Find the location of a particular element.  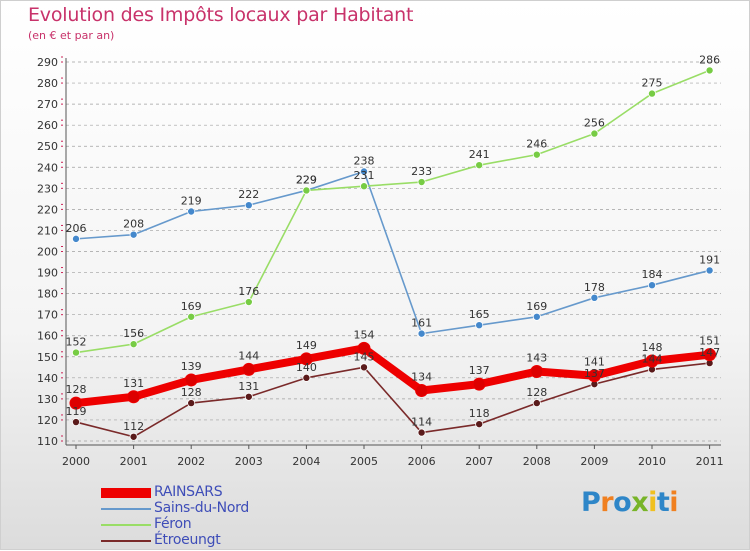

x-tick-label: 2007 is located at coordinates (479, 461).